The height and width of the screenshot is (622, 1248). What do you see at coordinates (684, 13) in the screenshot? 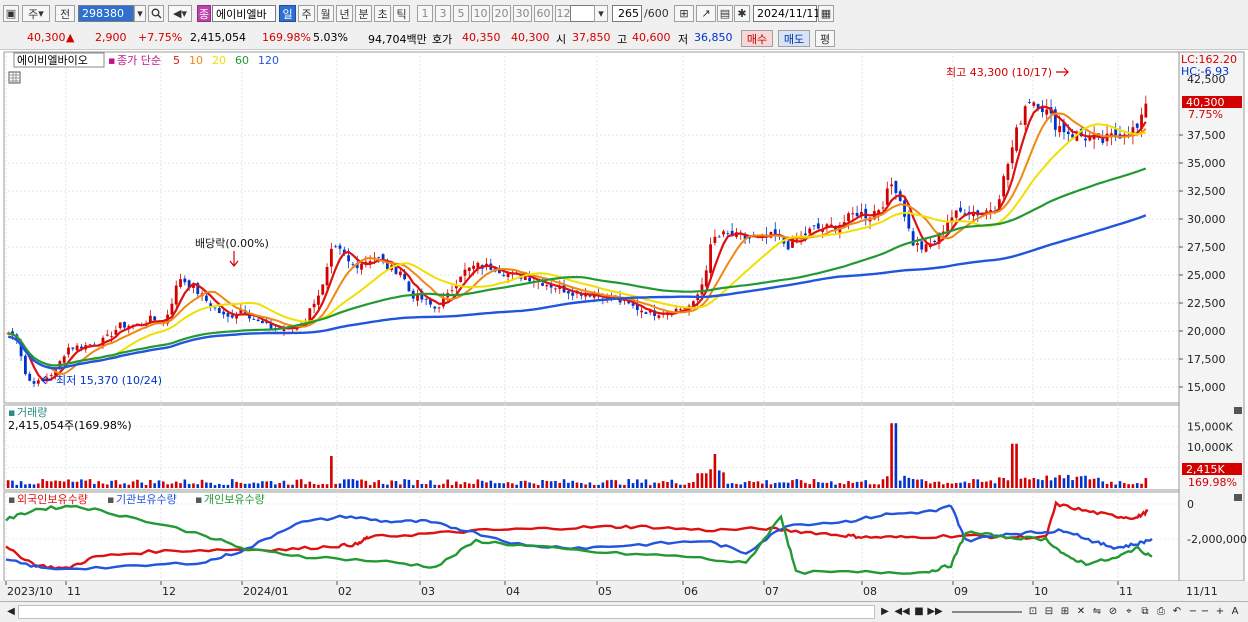
I see `indicator-icon: ⊞` at bounding box center [684, 13].